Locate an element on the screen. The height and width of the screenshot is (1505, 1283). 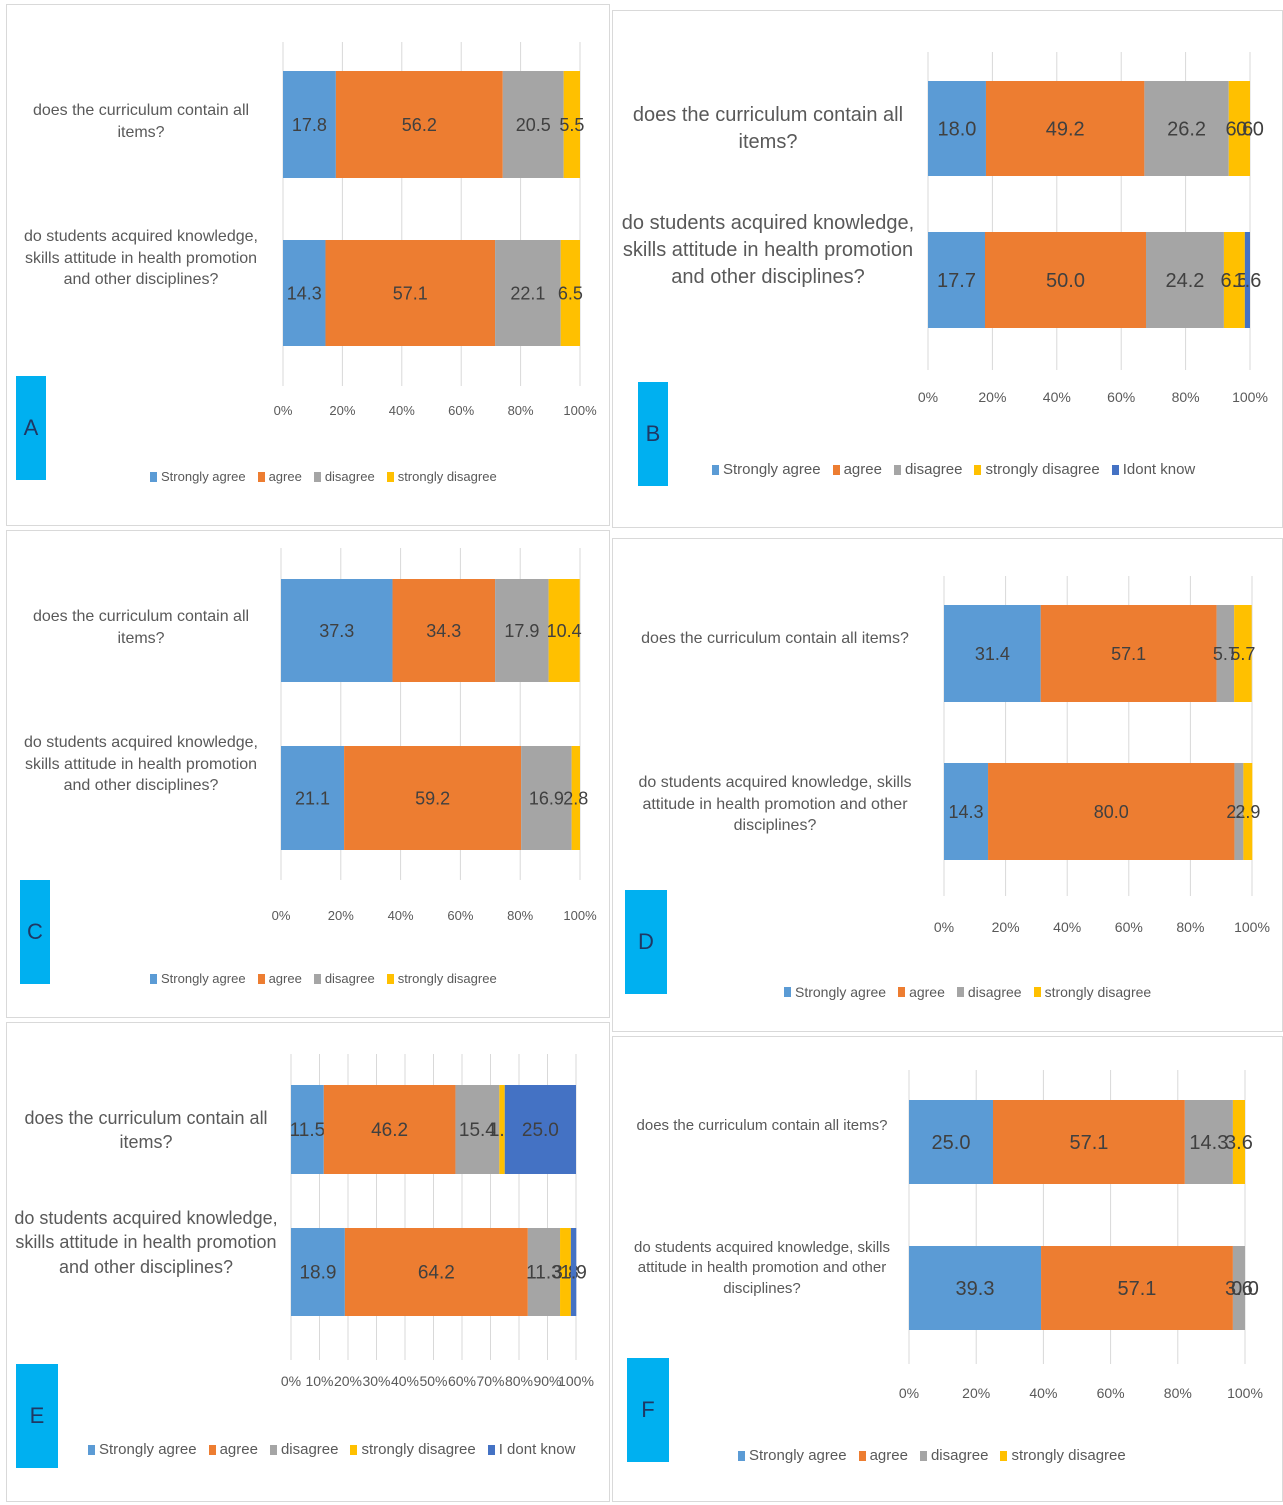
legend-label: disagree is located at coordinates (959, 1455).